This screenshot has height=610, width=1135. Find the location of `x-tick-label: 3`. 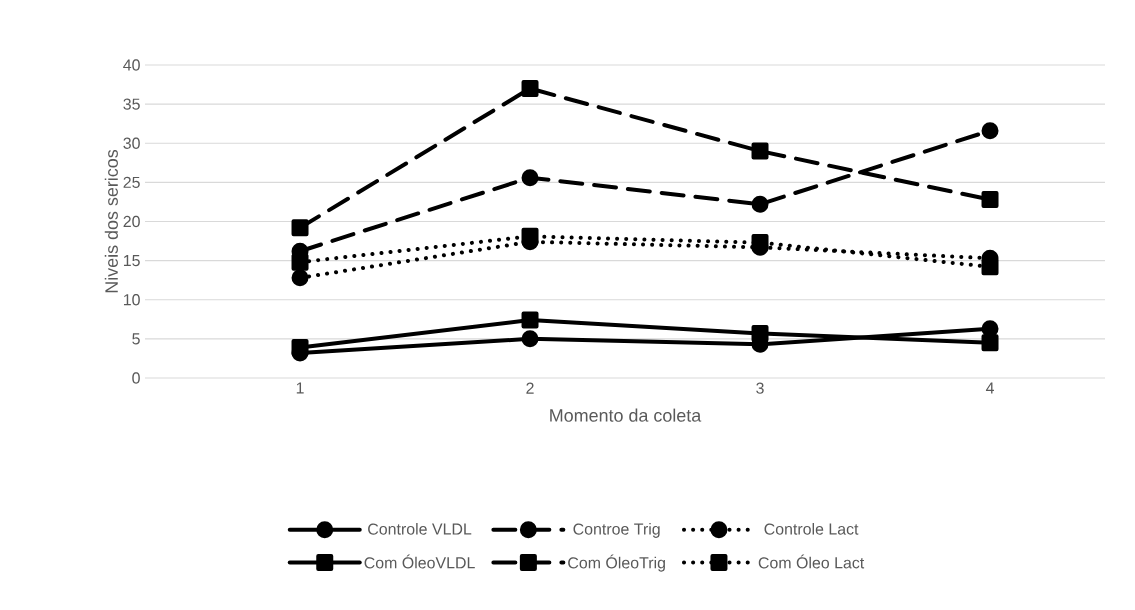

x-tick-label: 3 is located at coordinates (760, 388).